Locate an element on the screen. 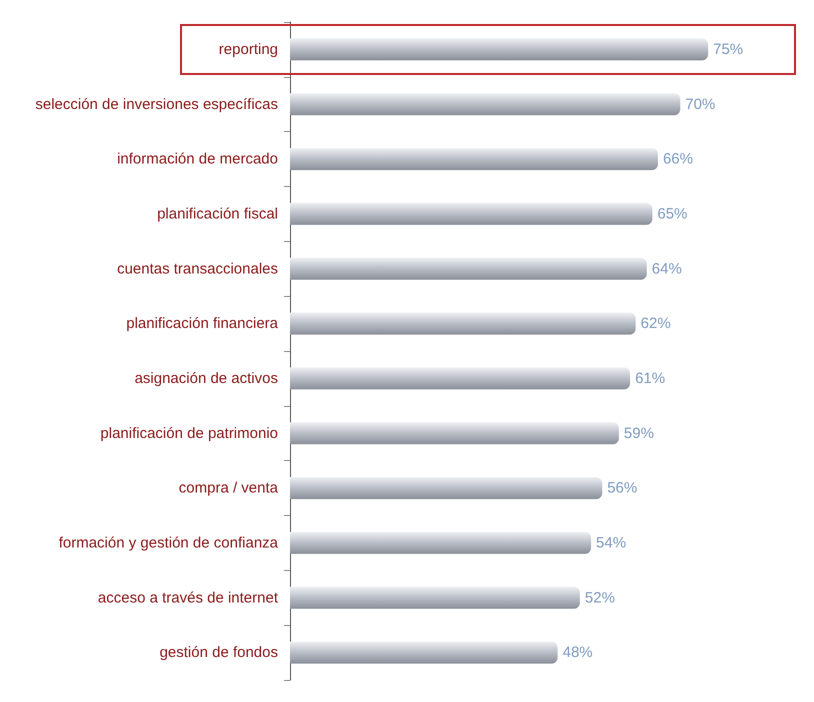  y-tick-label: asignación de activos is located at coordinates (206, 378).